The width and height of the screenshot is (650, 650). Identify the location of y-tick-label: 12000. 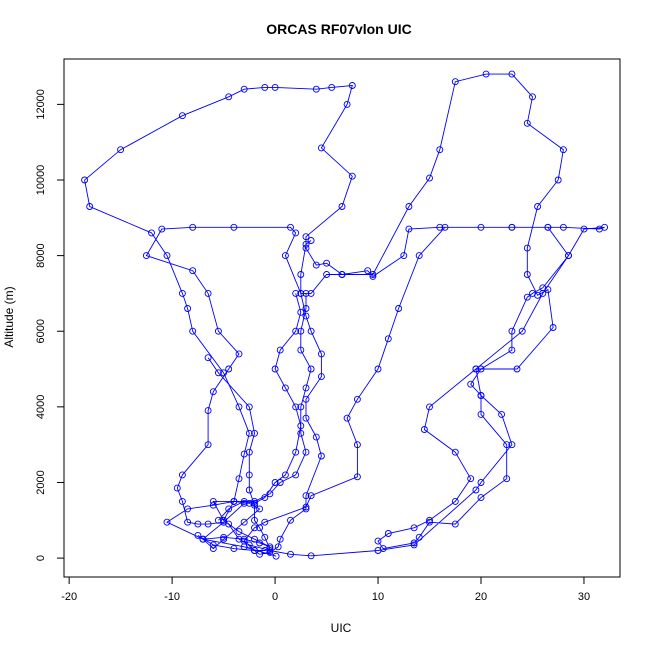
(41, 104).